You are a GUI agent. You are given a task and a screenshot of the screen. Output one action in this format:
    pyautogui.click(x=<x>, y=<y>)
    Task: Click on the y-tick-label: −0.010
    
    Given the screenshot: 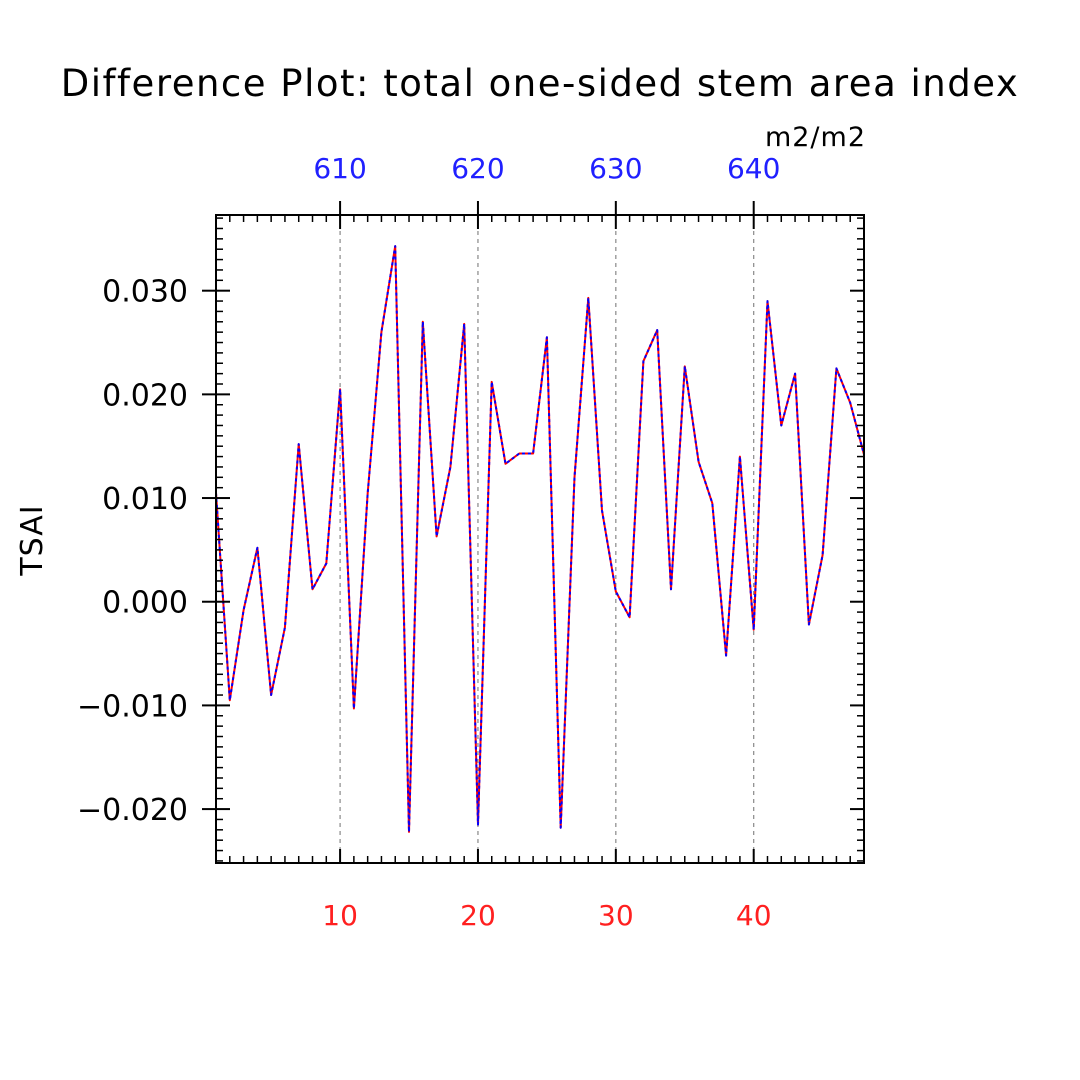 What is the action you would take?
    pyautogui.click(x=132, y=706)
    